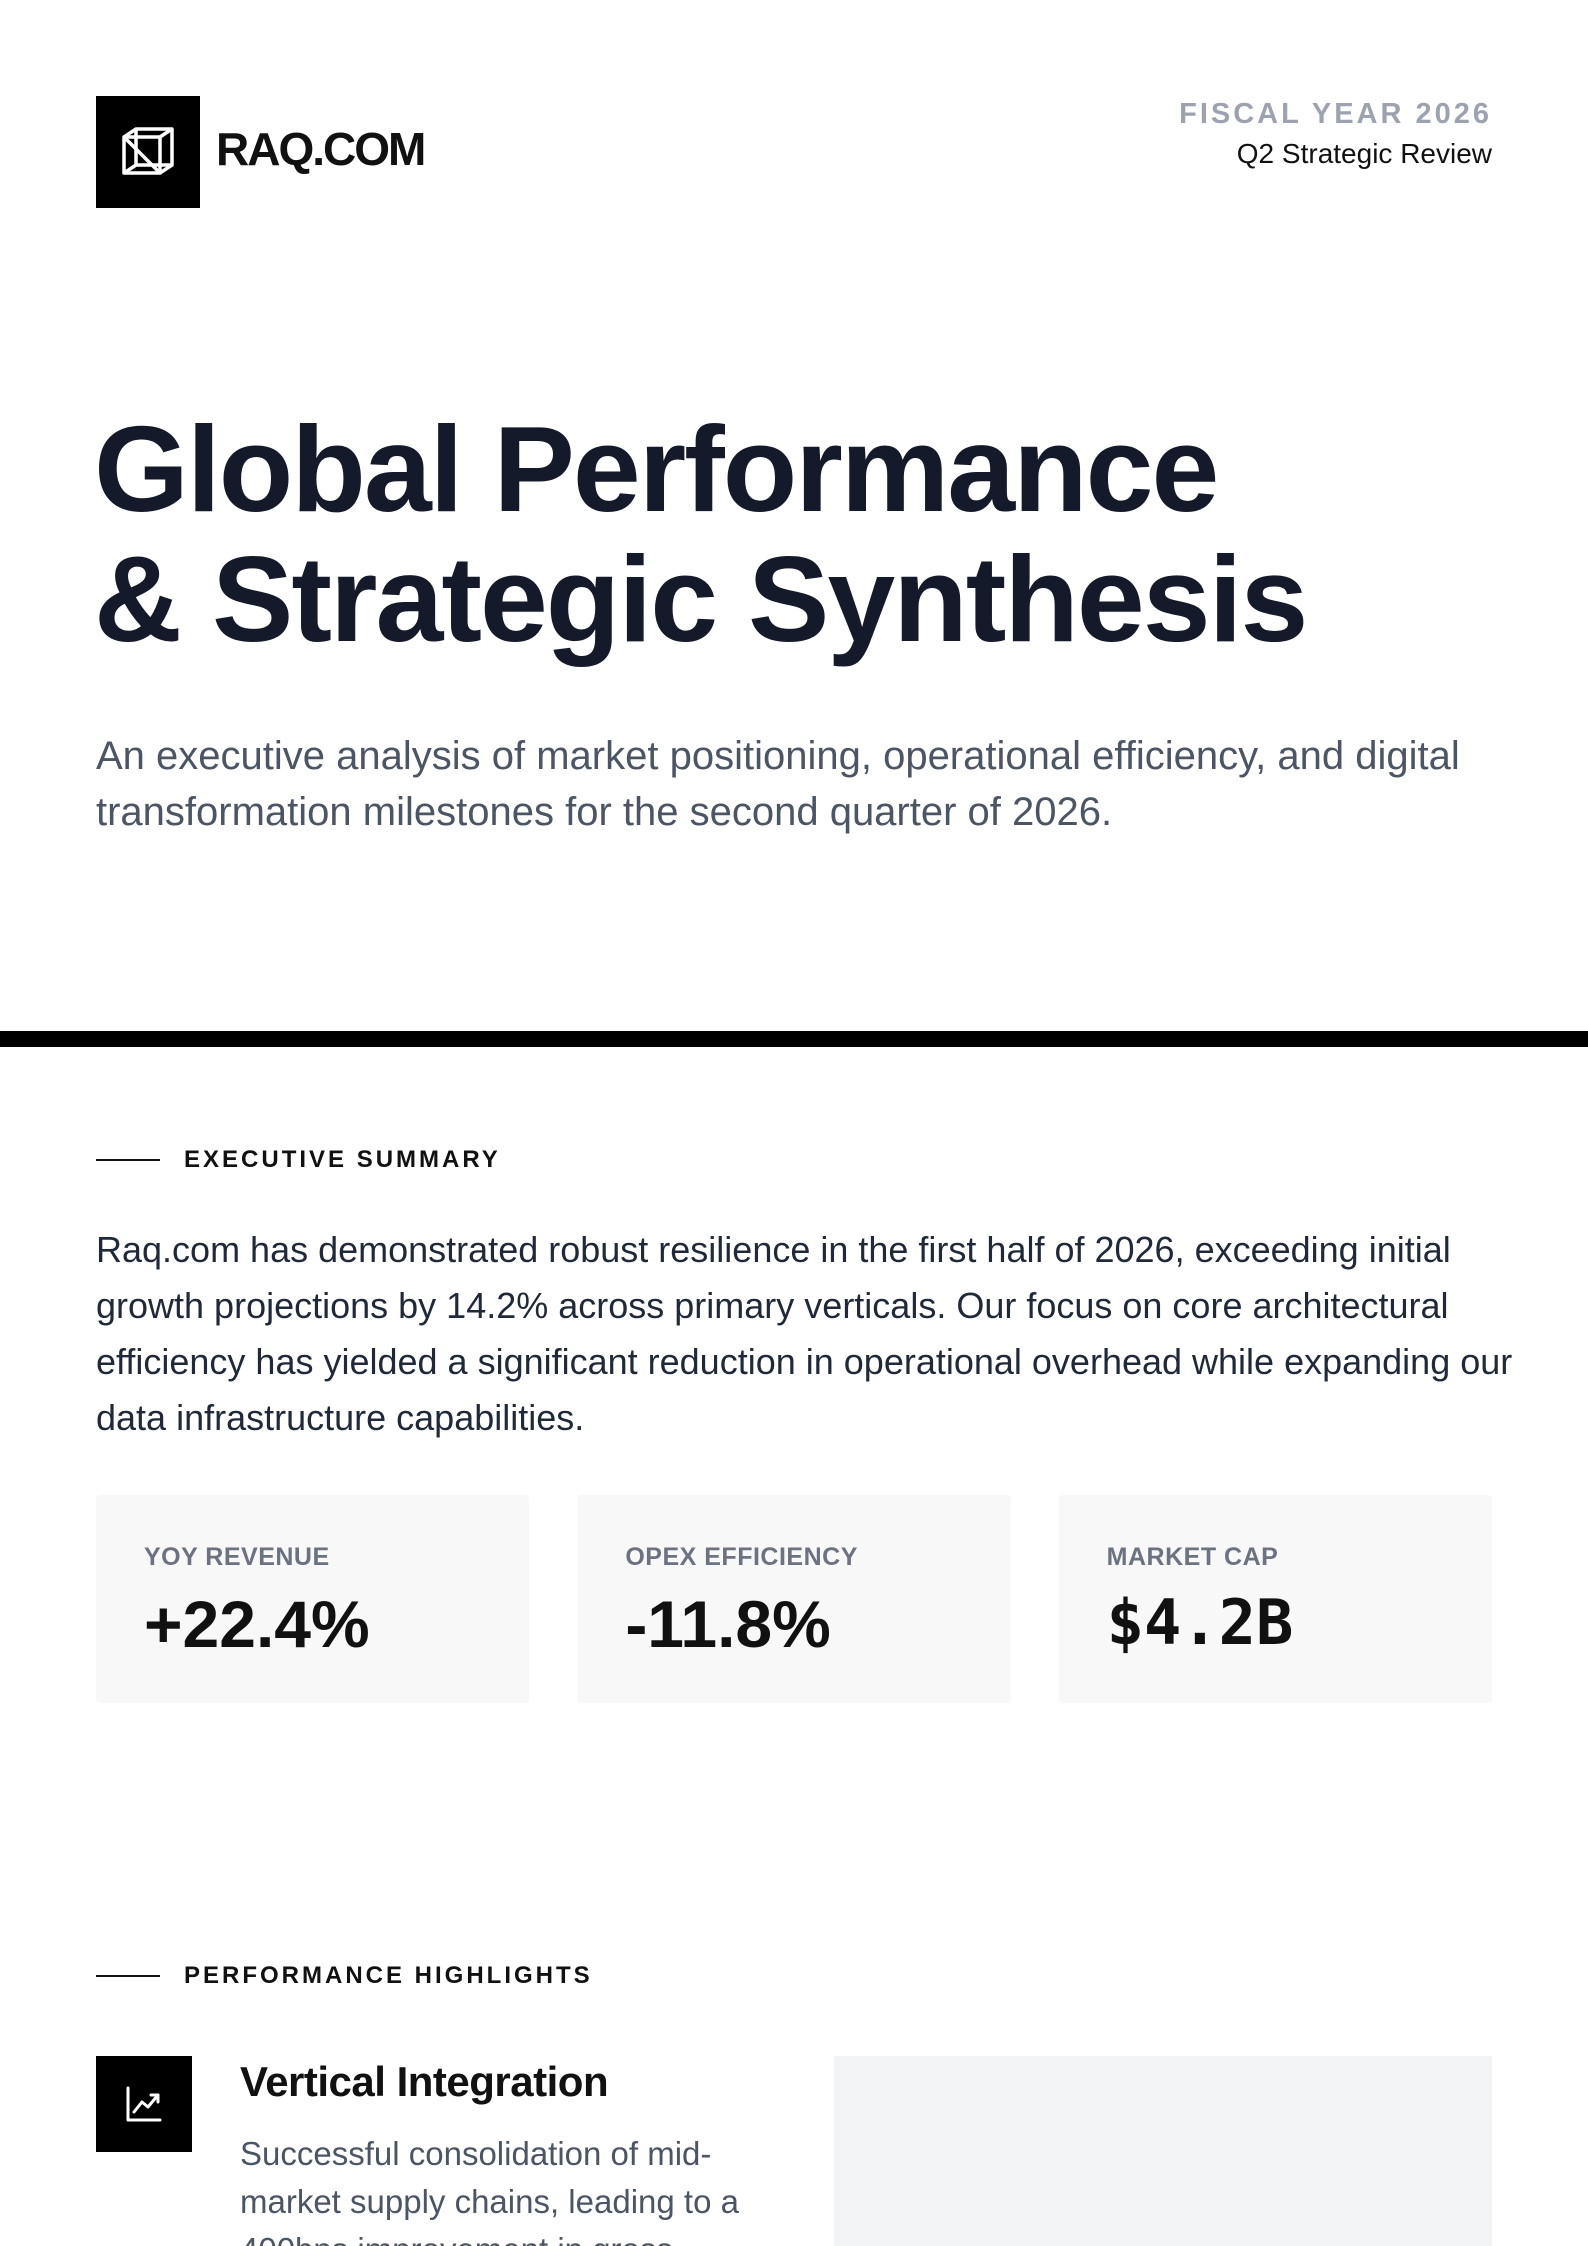 Image resolution: width=1588 pixels, height=2246 pixels. Describe the element at coordinates (1200, 1622) in the screenshot. I see `metric-value: $4.2B` at that location.